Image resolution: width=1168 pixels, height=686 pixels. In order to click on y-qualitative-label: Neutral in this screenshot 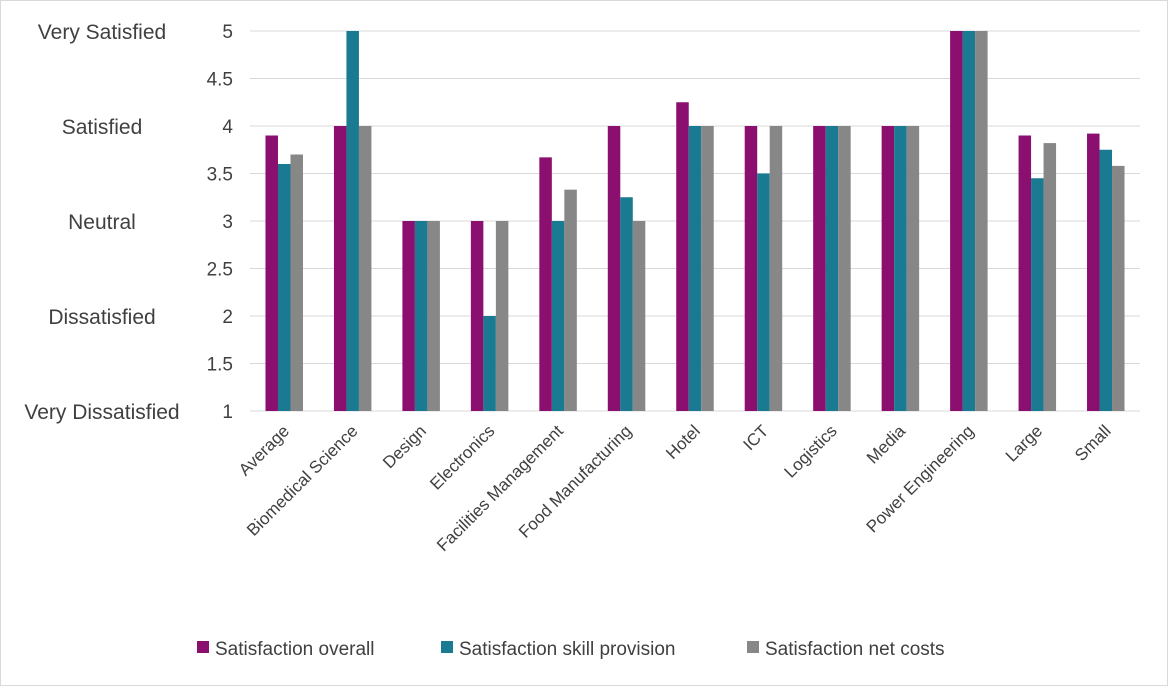, I will do `click(102, 222)`.